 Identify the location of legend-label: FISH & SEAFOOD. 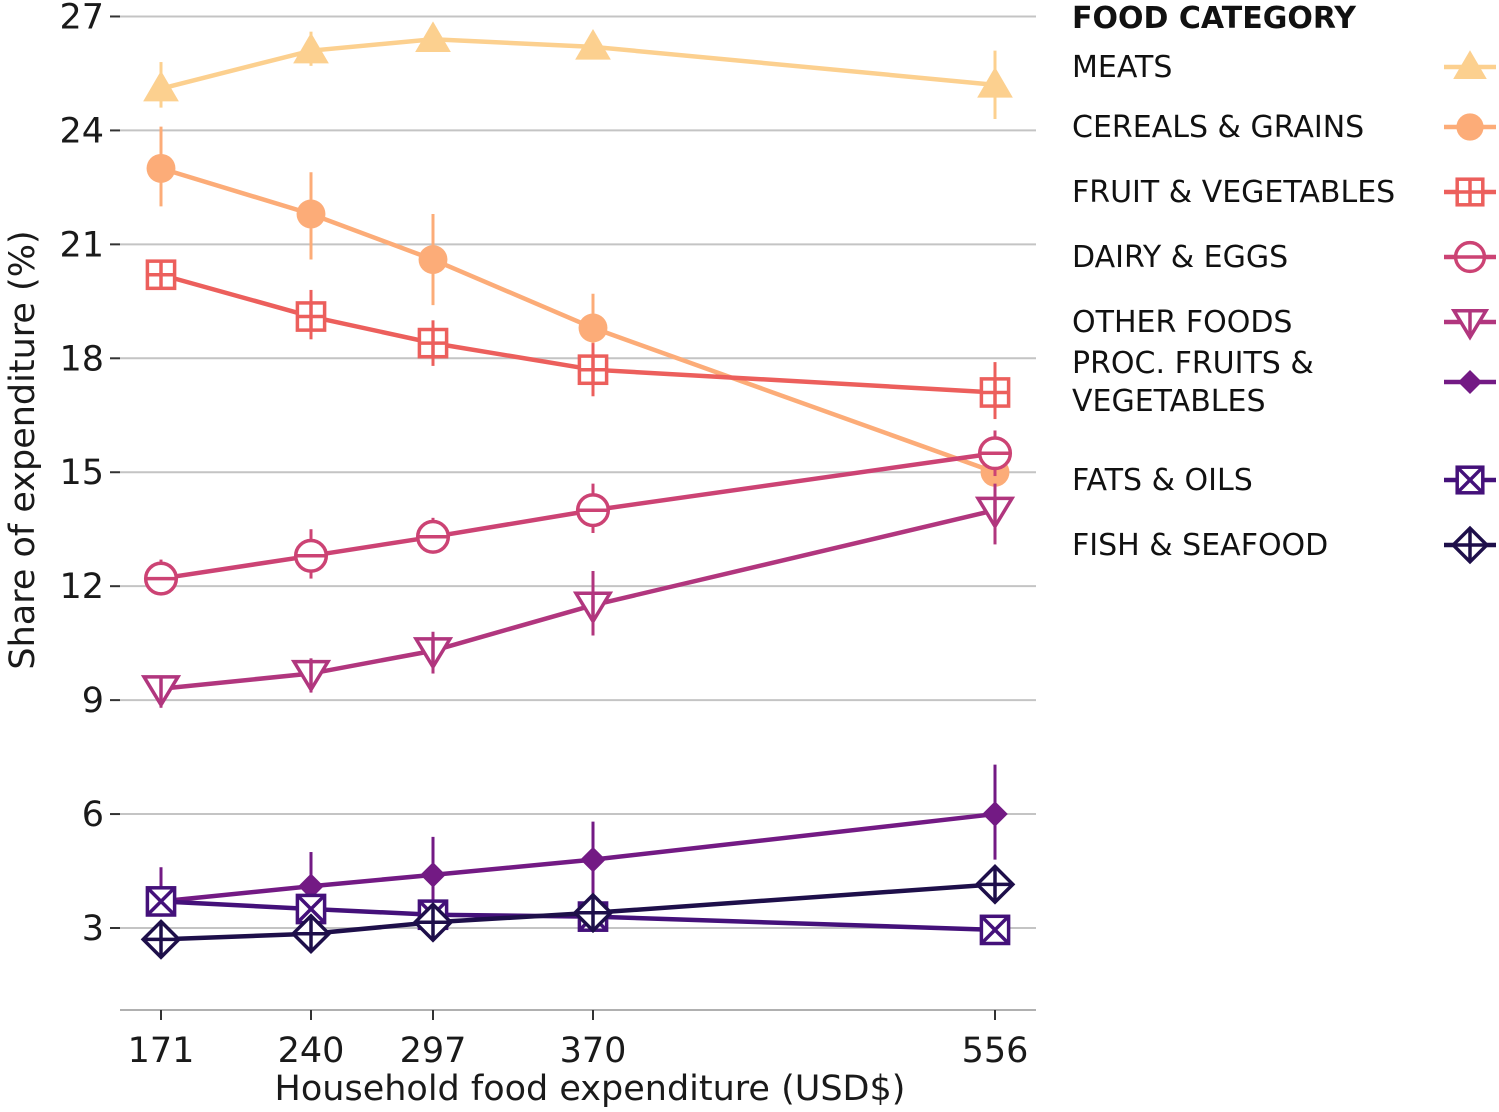
(1200, 545).